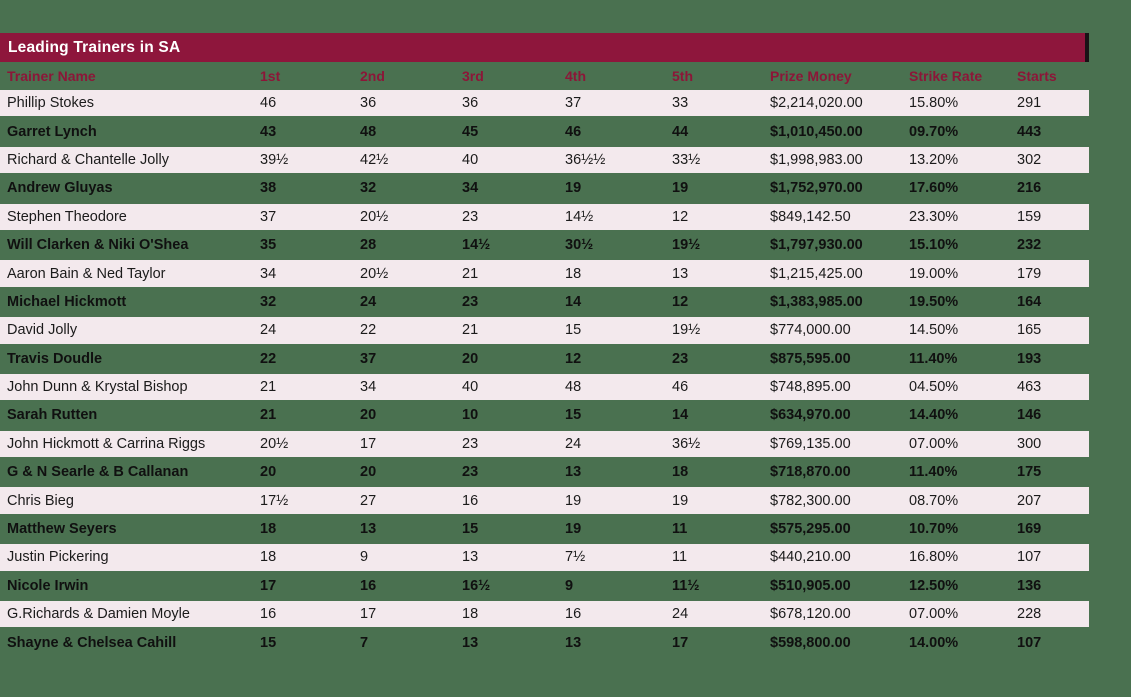 Image resolution: width=1131 pixels, height=697 pixels. What do you see at coordinates (368, 529) in the screenshot?
I see `2nd-cell: 13` at bounding box center [368, 529].